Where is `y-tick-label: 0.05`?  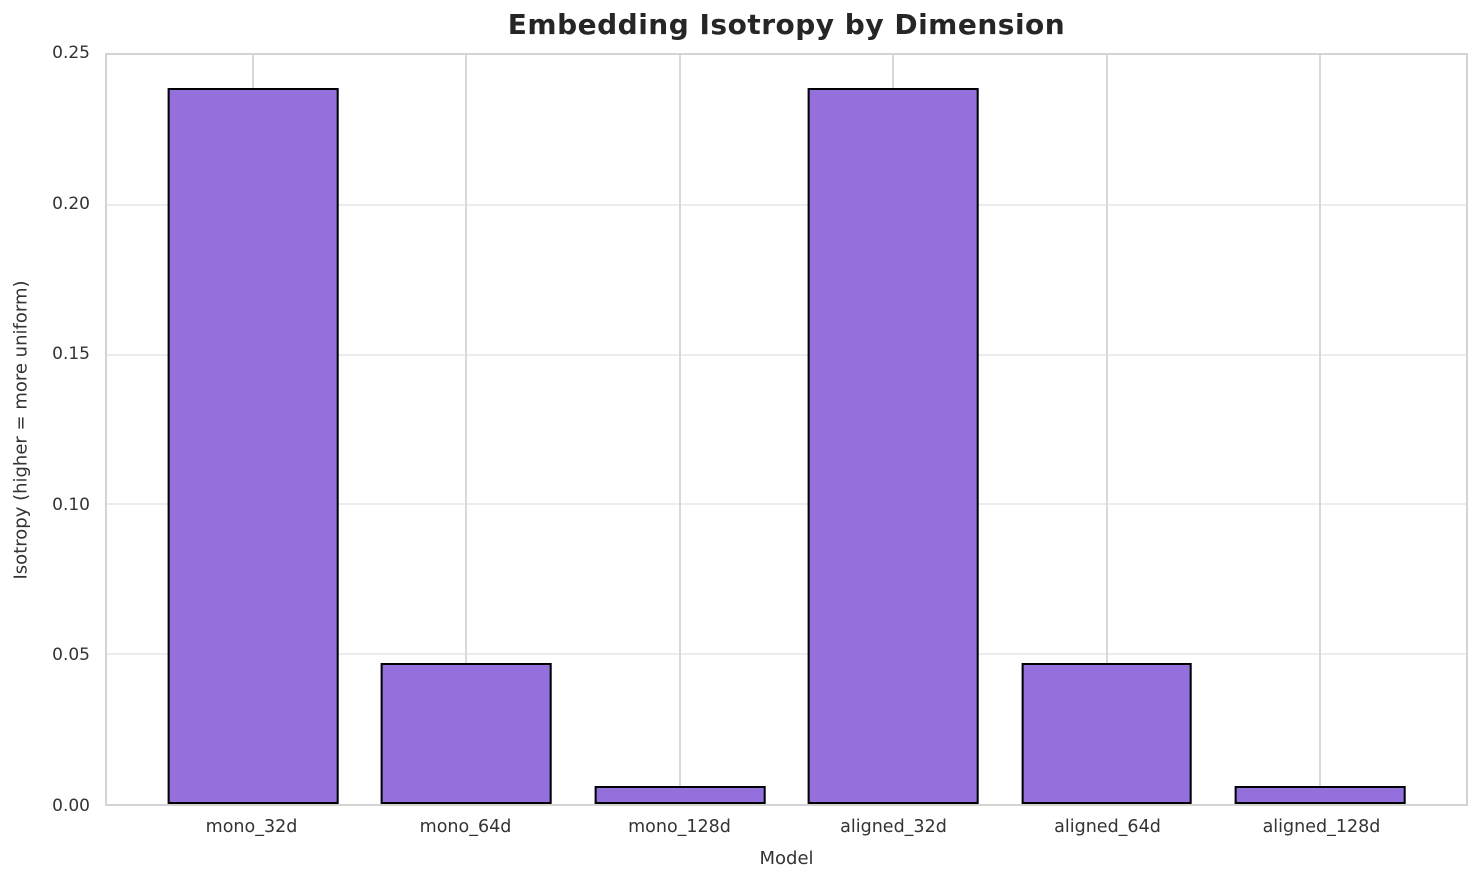
y-tick-label: 0.05 is located at coordinates (71, 655).